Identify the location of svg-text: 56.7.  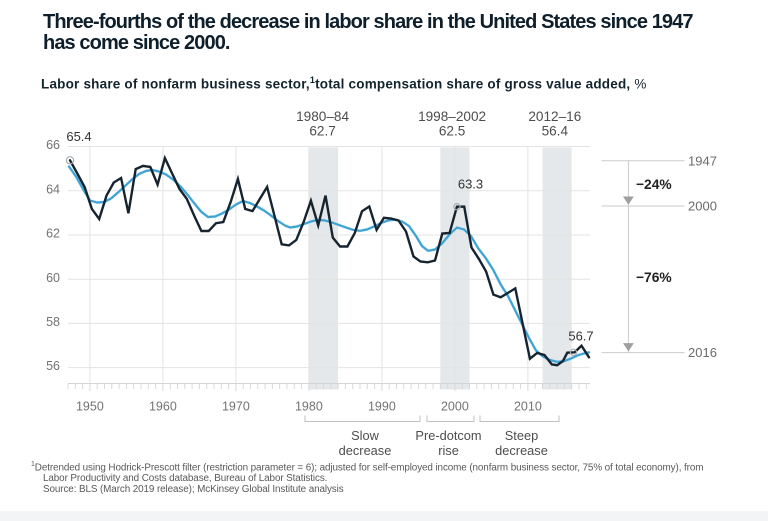
(580, 336).